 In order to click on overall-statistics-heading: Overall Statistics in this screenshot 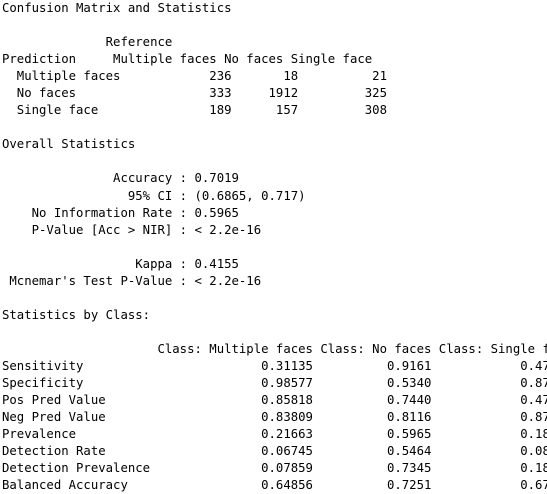, I will do `click(69, 144)`.